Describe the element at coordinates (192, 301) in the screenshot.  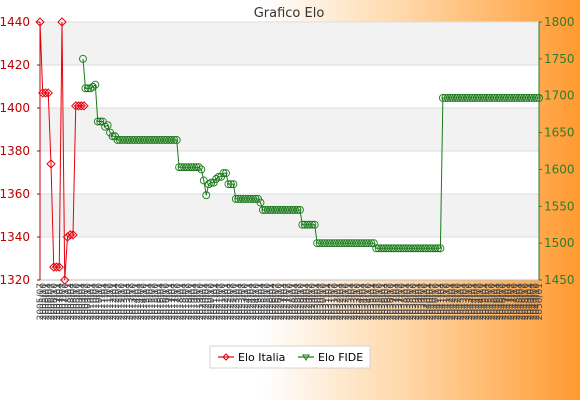
I see `x-tick-label: 2019/01` at that location.